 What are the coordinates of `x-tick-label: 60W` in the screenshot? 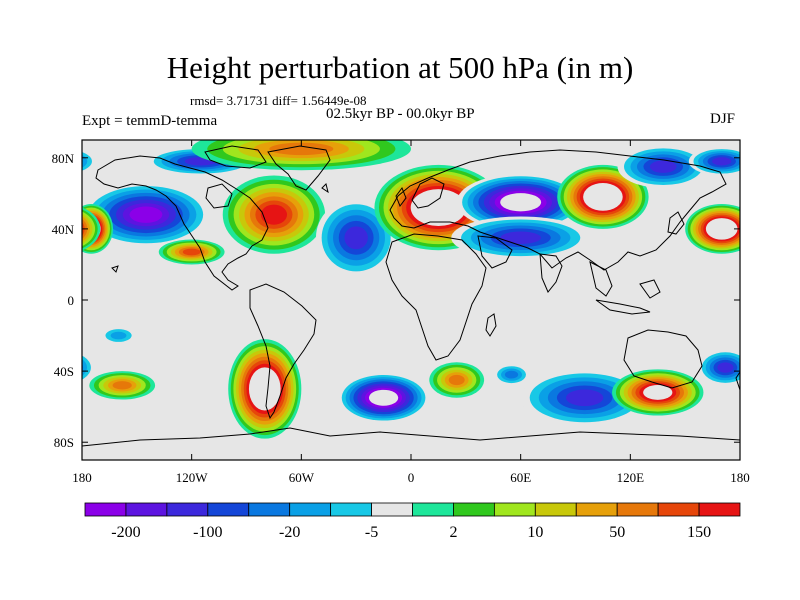 It's located at (302, 477).